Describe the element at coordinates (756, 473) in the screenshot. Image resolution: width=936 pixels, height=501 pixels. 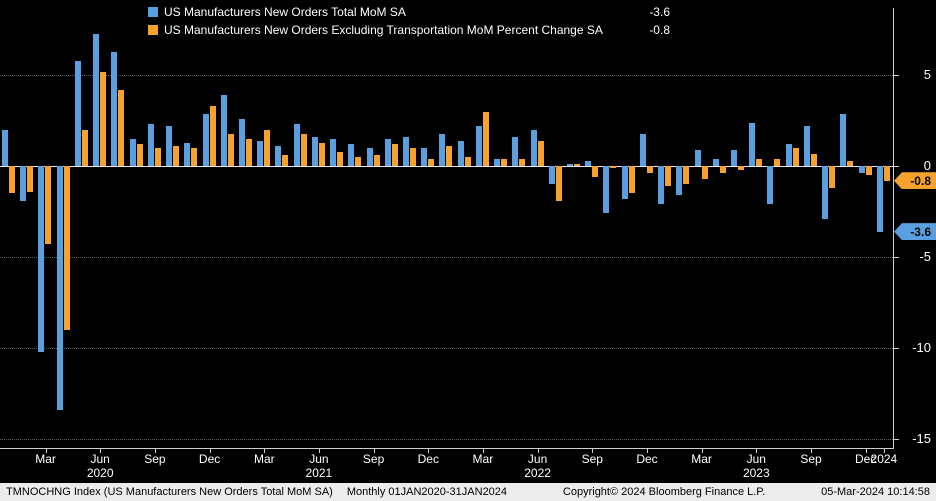
I see `x-axis-year-label: 2023` at that location.